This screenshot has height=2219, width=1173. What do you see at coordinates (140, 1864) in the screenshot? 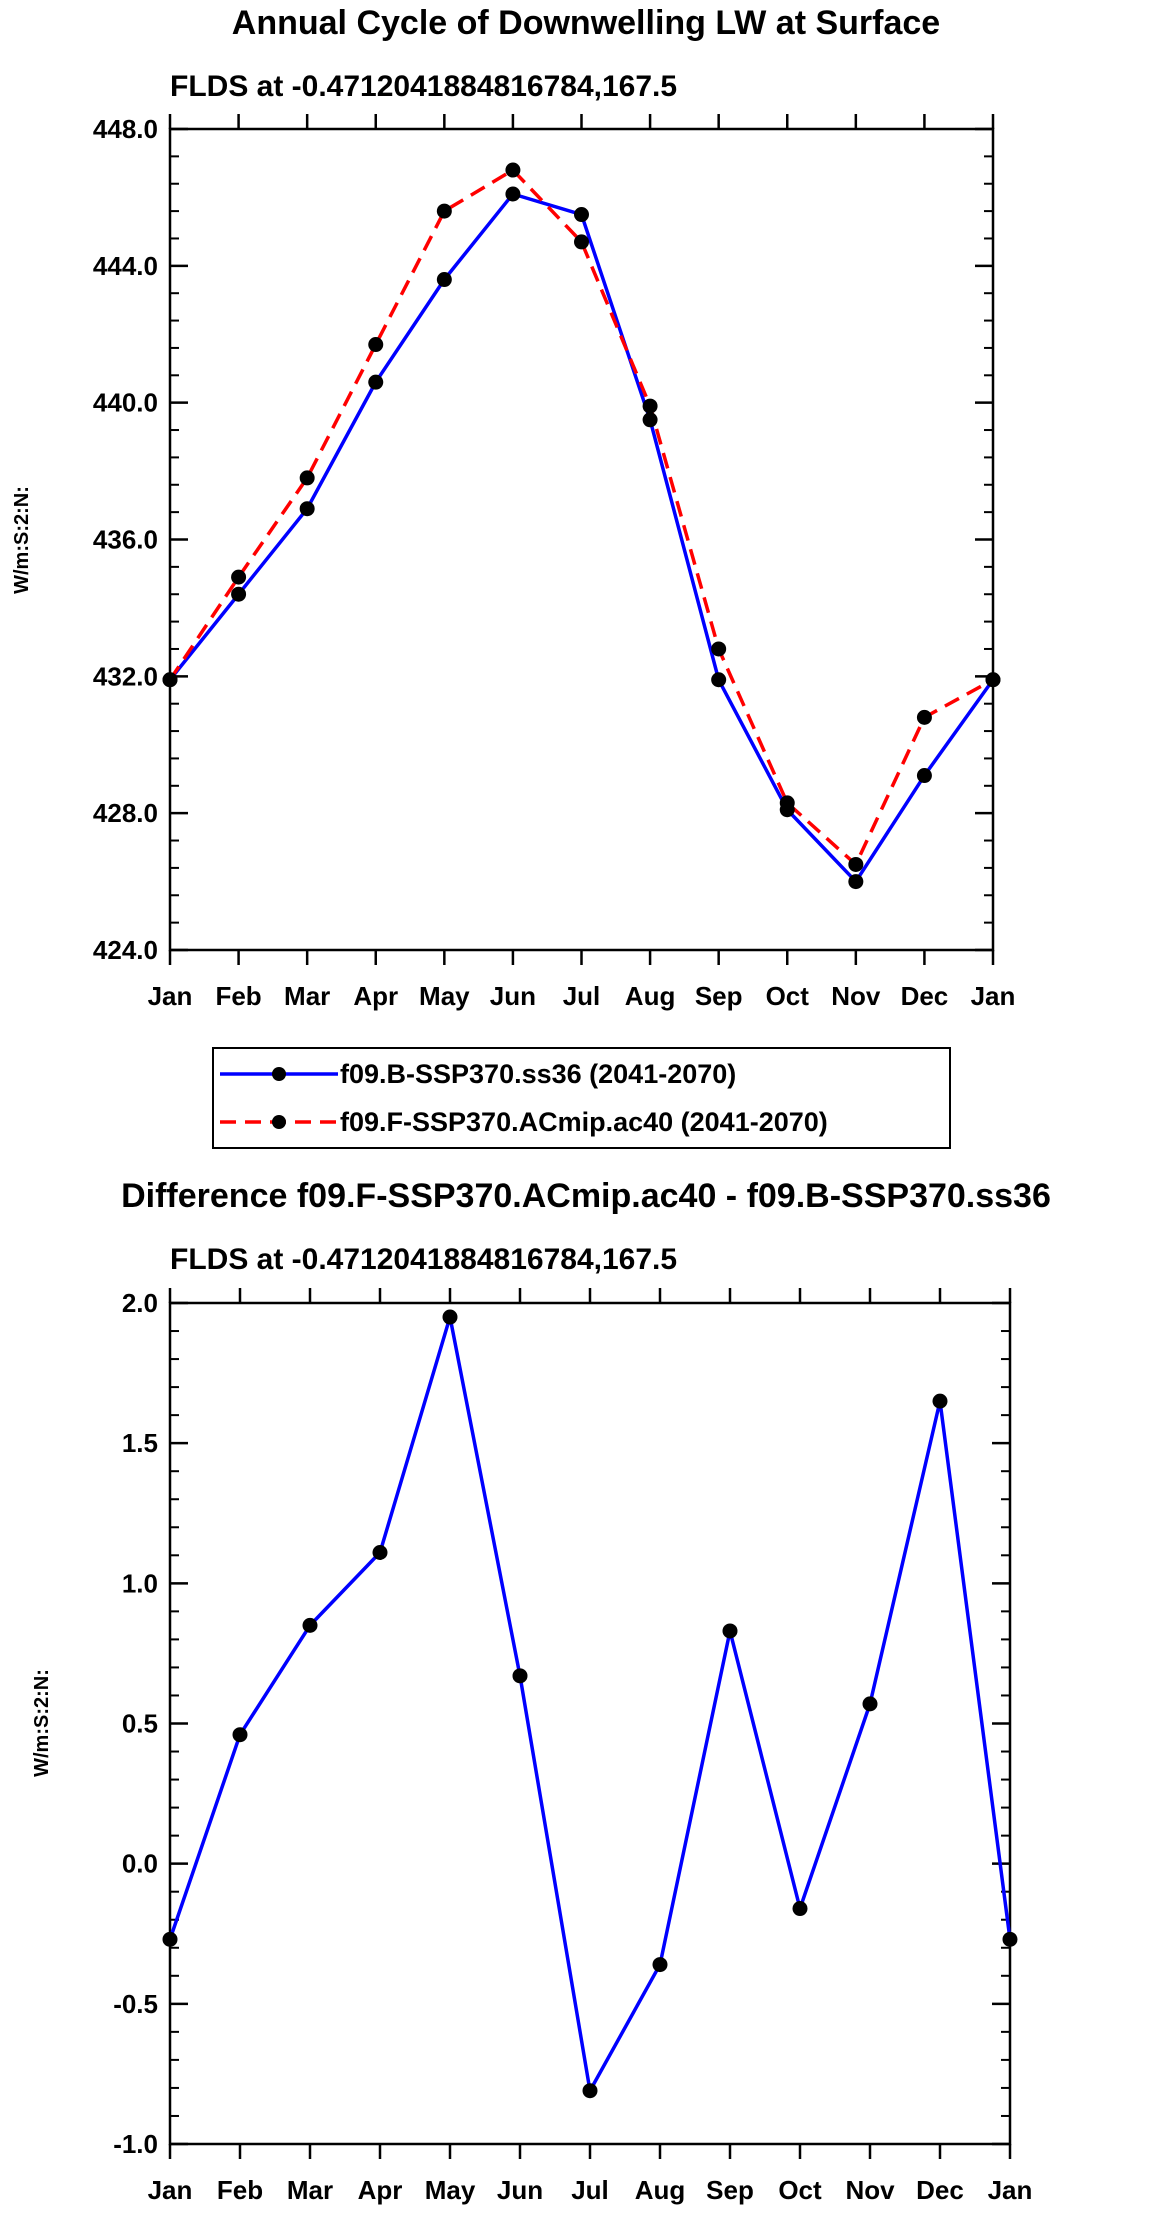
I see `y-tick-label: 0.0` at bounding box center [140, 1864].